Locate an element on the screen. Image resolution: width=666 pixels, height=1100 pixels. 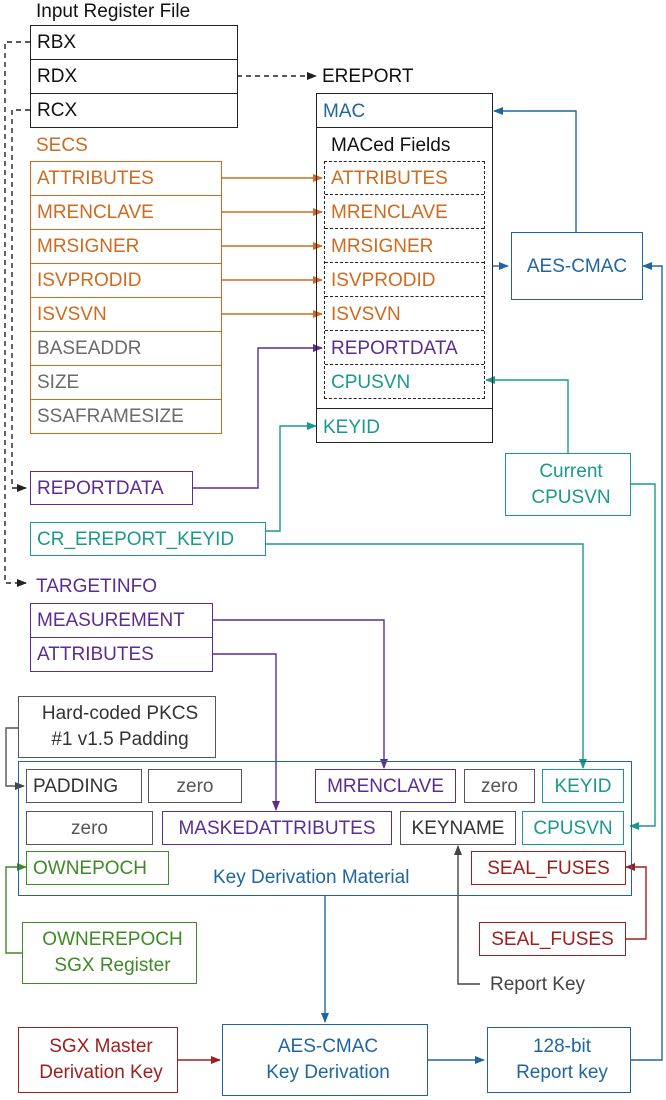
secs-title: SECS is located at coordinates (62, 145).